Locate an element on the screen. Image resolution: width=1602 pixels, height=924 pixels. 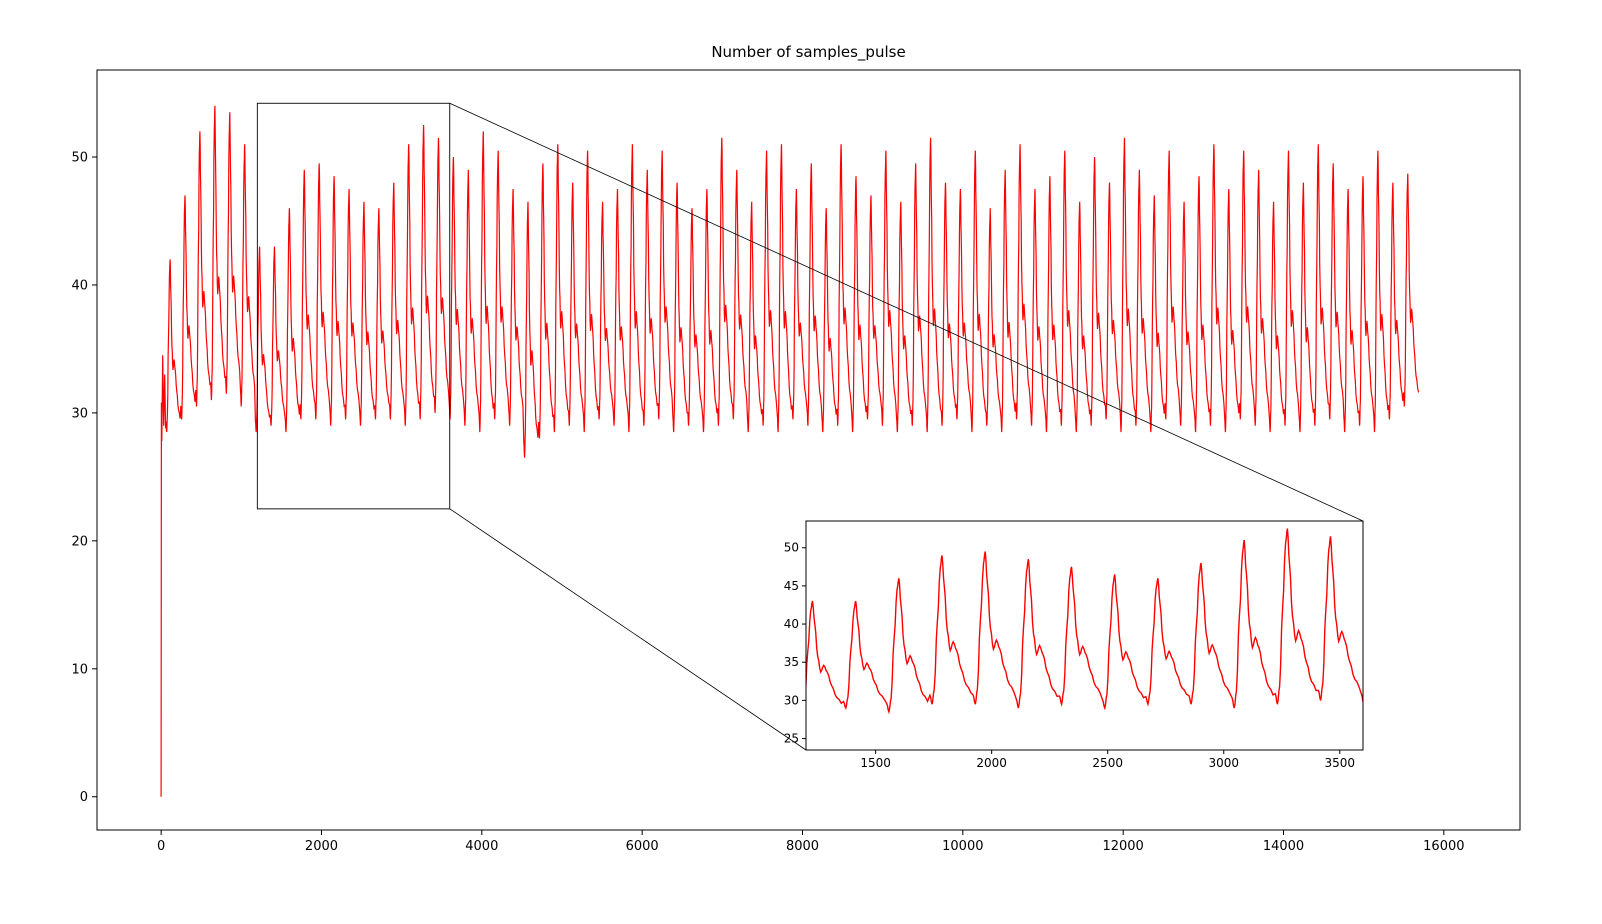
inset-axes: 1500 2000 2500 3000 3500 25 30 35 40 45 50 is located at coordinates (1074, 645).